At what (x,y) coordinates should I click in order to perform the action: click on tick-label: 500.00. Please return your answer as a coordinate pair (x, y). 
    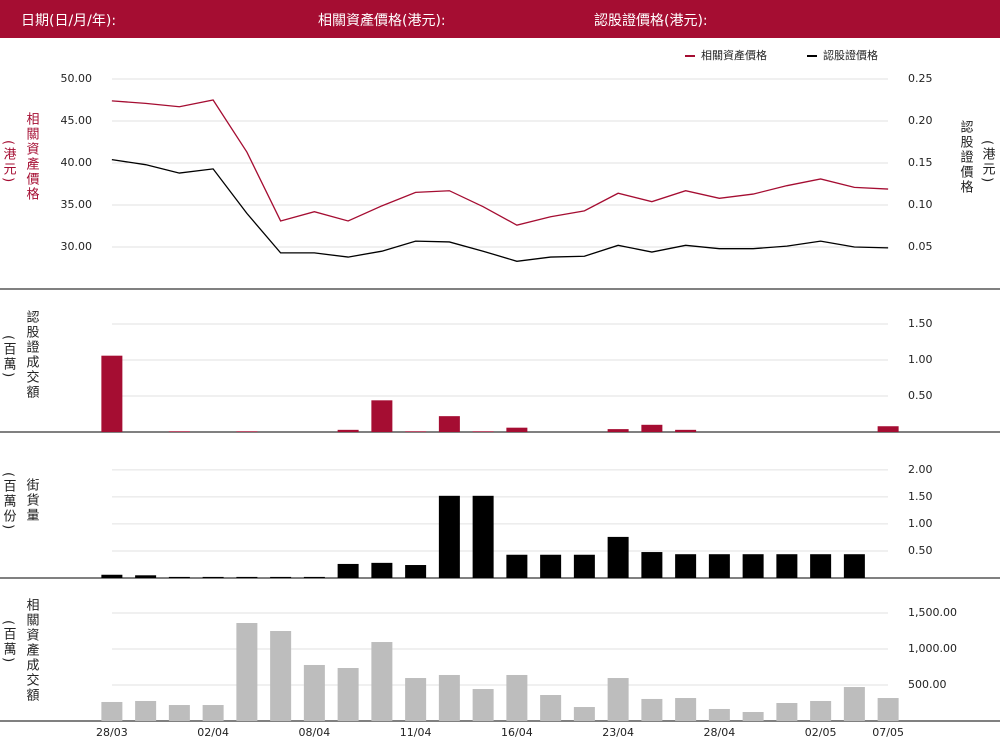
    Looking at the image, I should click on (927, 684).